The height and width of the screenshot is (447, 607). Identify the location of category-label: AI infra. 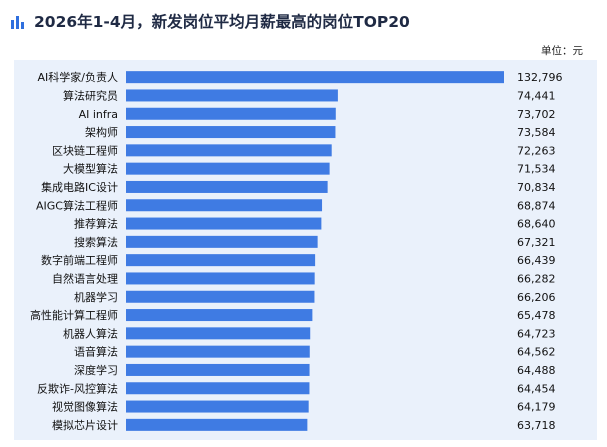
(98, 114).